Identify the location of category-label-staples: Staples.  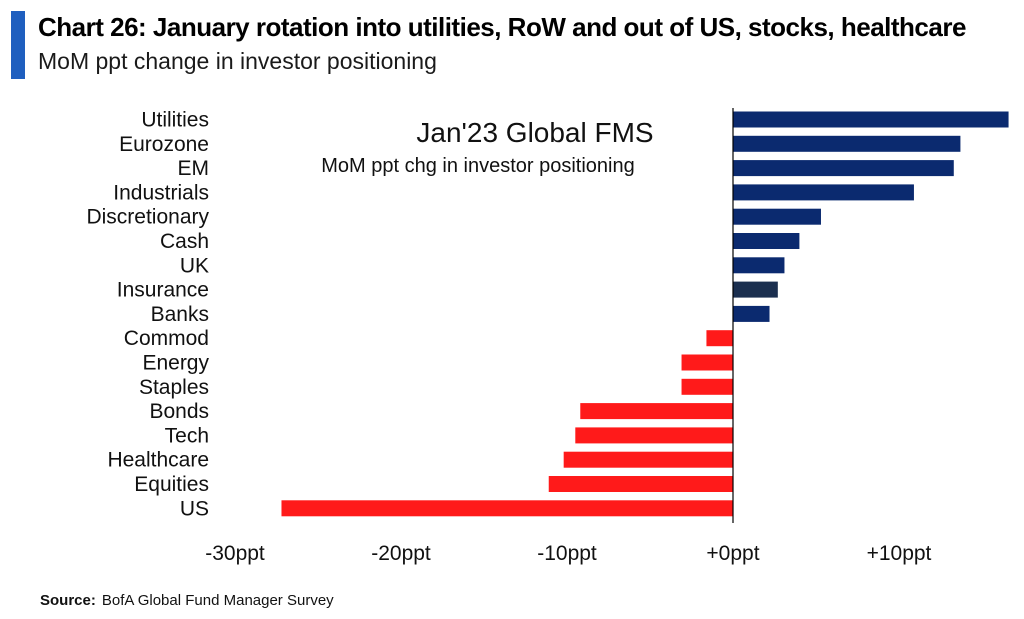
(174, 387).